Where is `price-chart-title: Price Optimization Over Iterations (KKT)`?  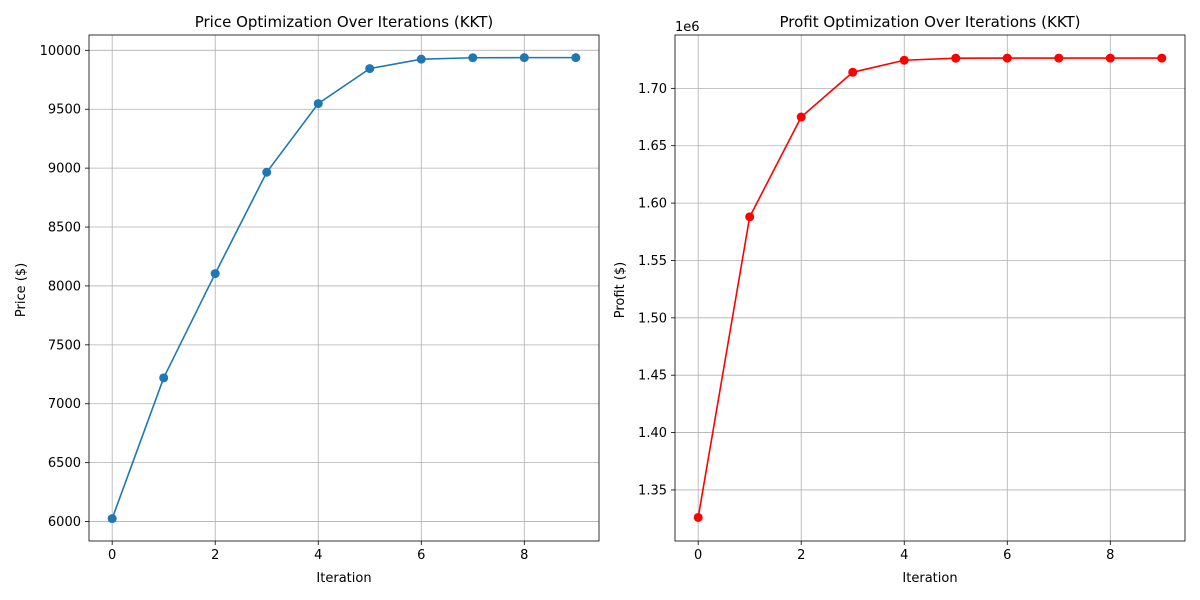
price-chart-title: Price Optimization Over Iterations (KKT) is located at coordinates (344, 22).